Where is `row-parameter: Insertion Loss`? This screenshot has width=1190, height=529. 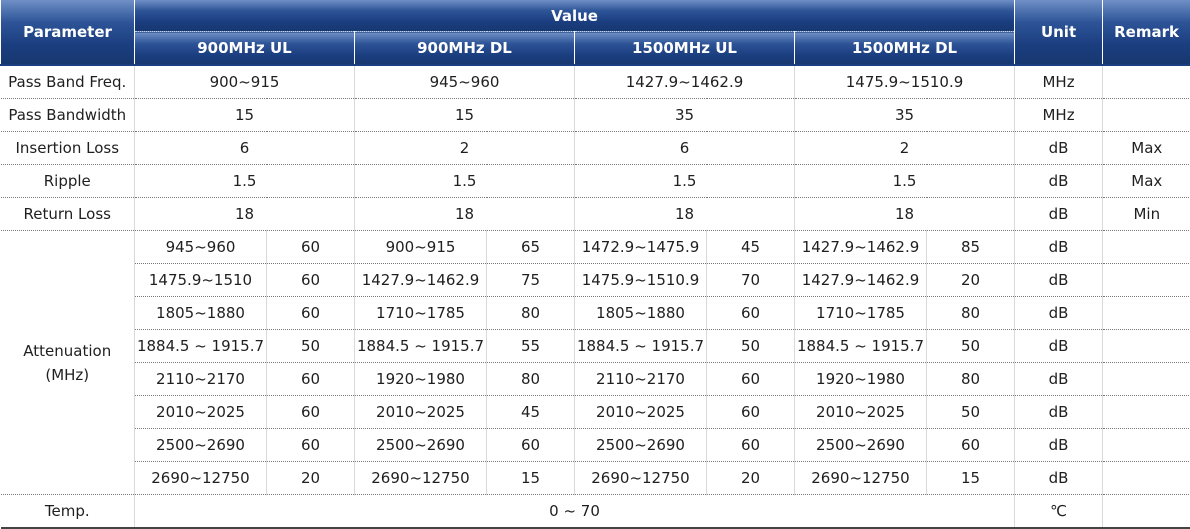
row-parameter: Insertion Loss is located at coordinates (67, 148).